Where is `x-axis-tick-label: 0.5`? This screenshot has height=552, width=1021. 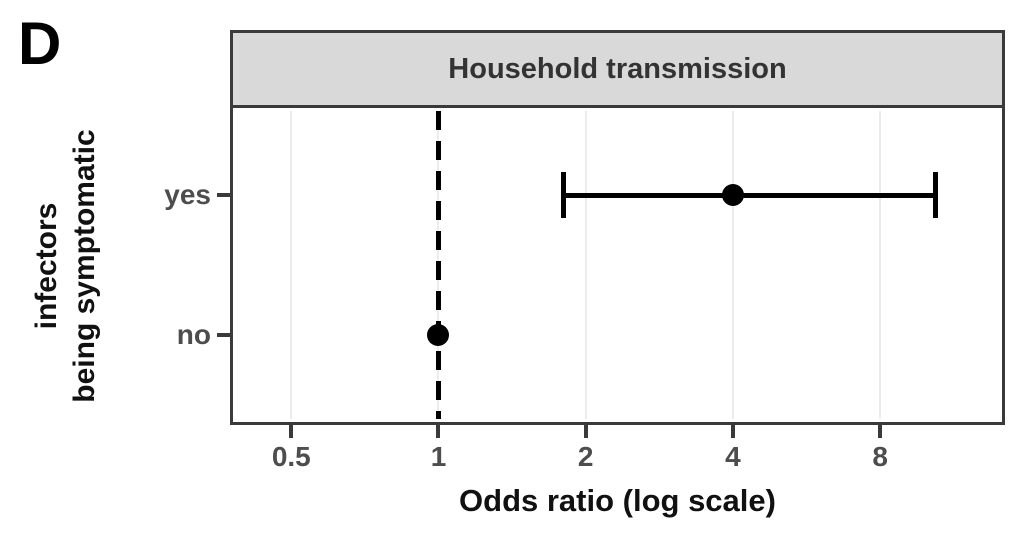 x-axis-tick-label: 0.5 is located at coordinates (291, 456).